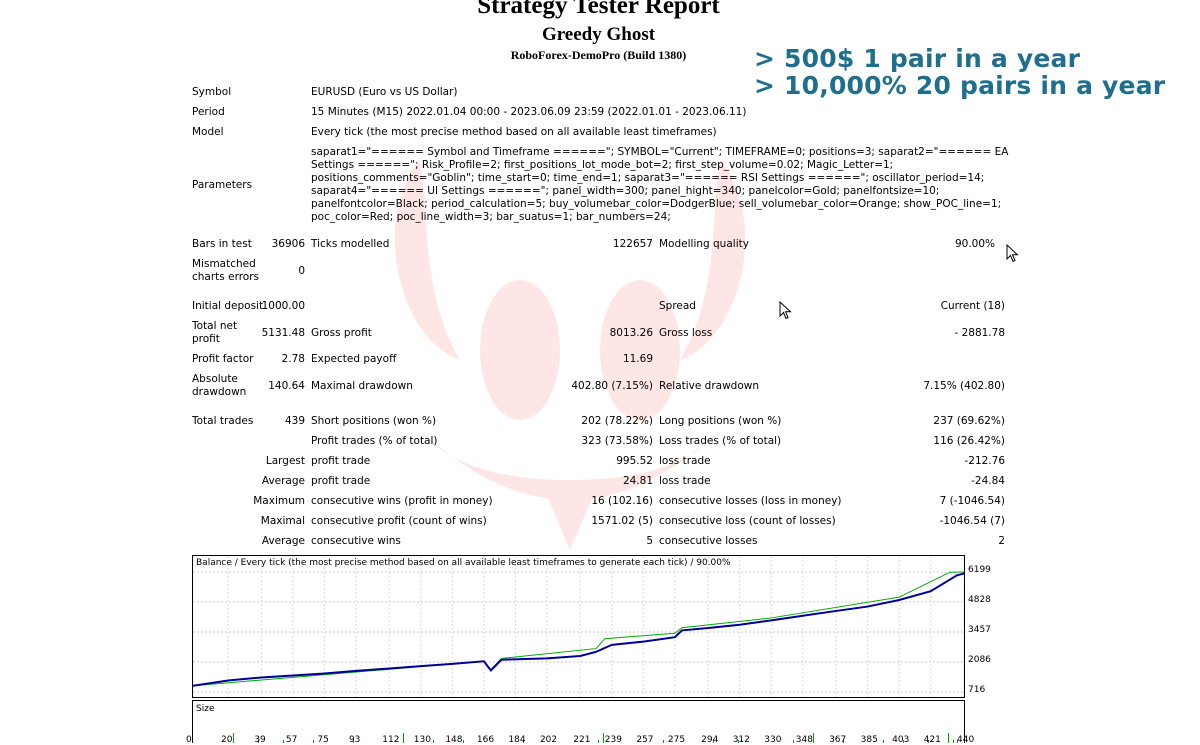 The image size is (1200, 745). Describe the element at coordinates (598, 9) in the screenshot. I see `report-title: Strategy Tester Report` at that location.